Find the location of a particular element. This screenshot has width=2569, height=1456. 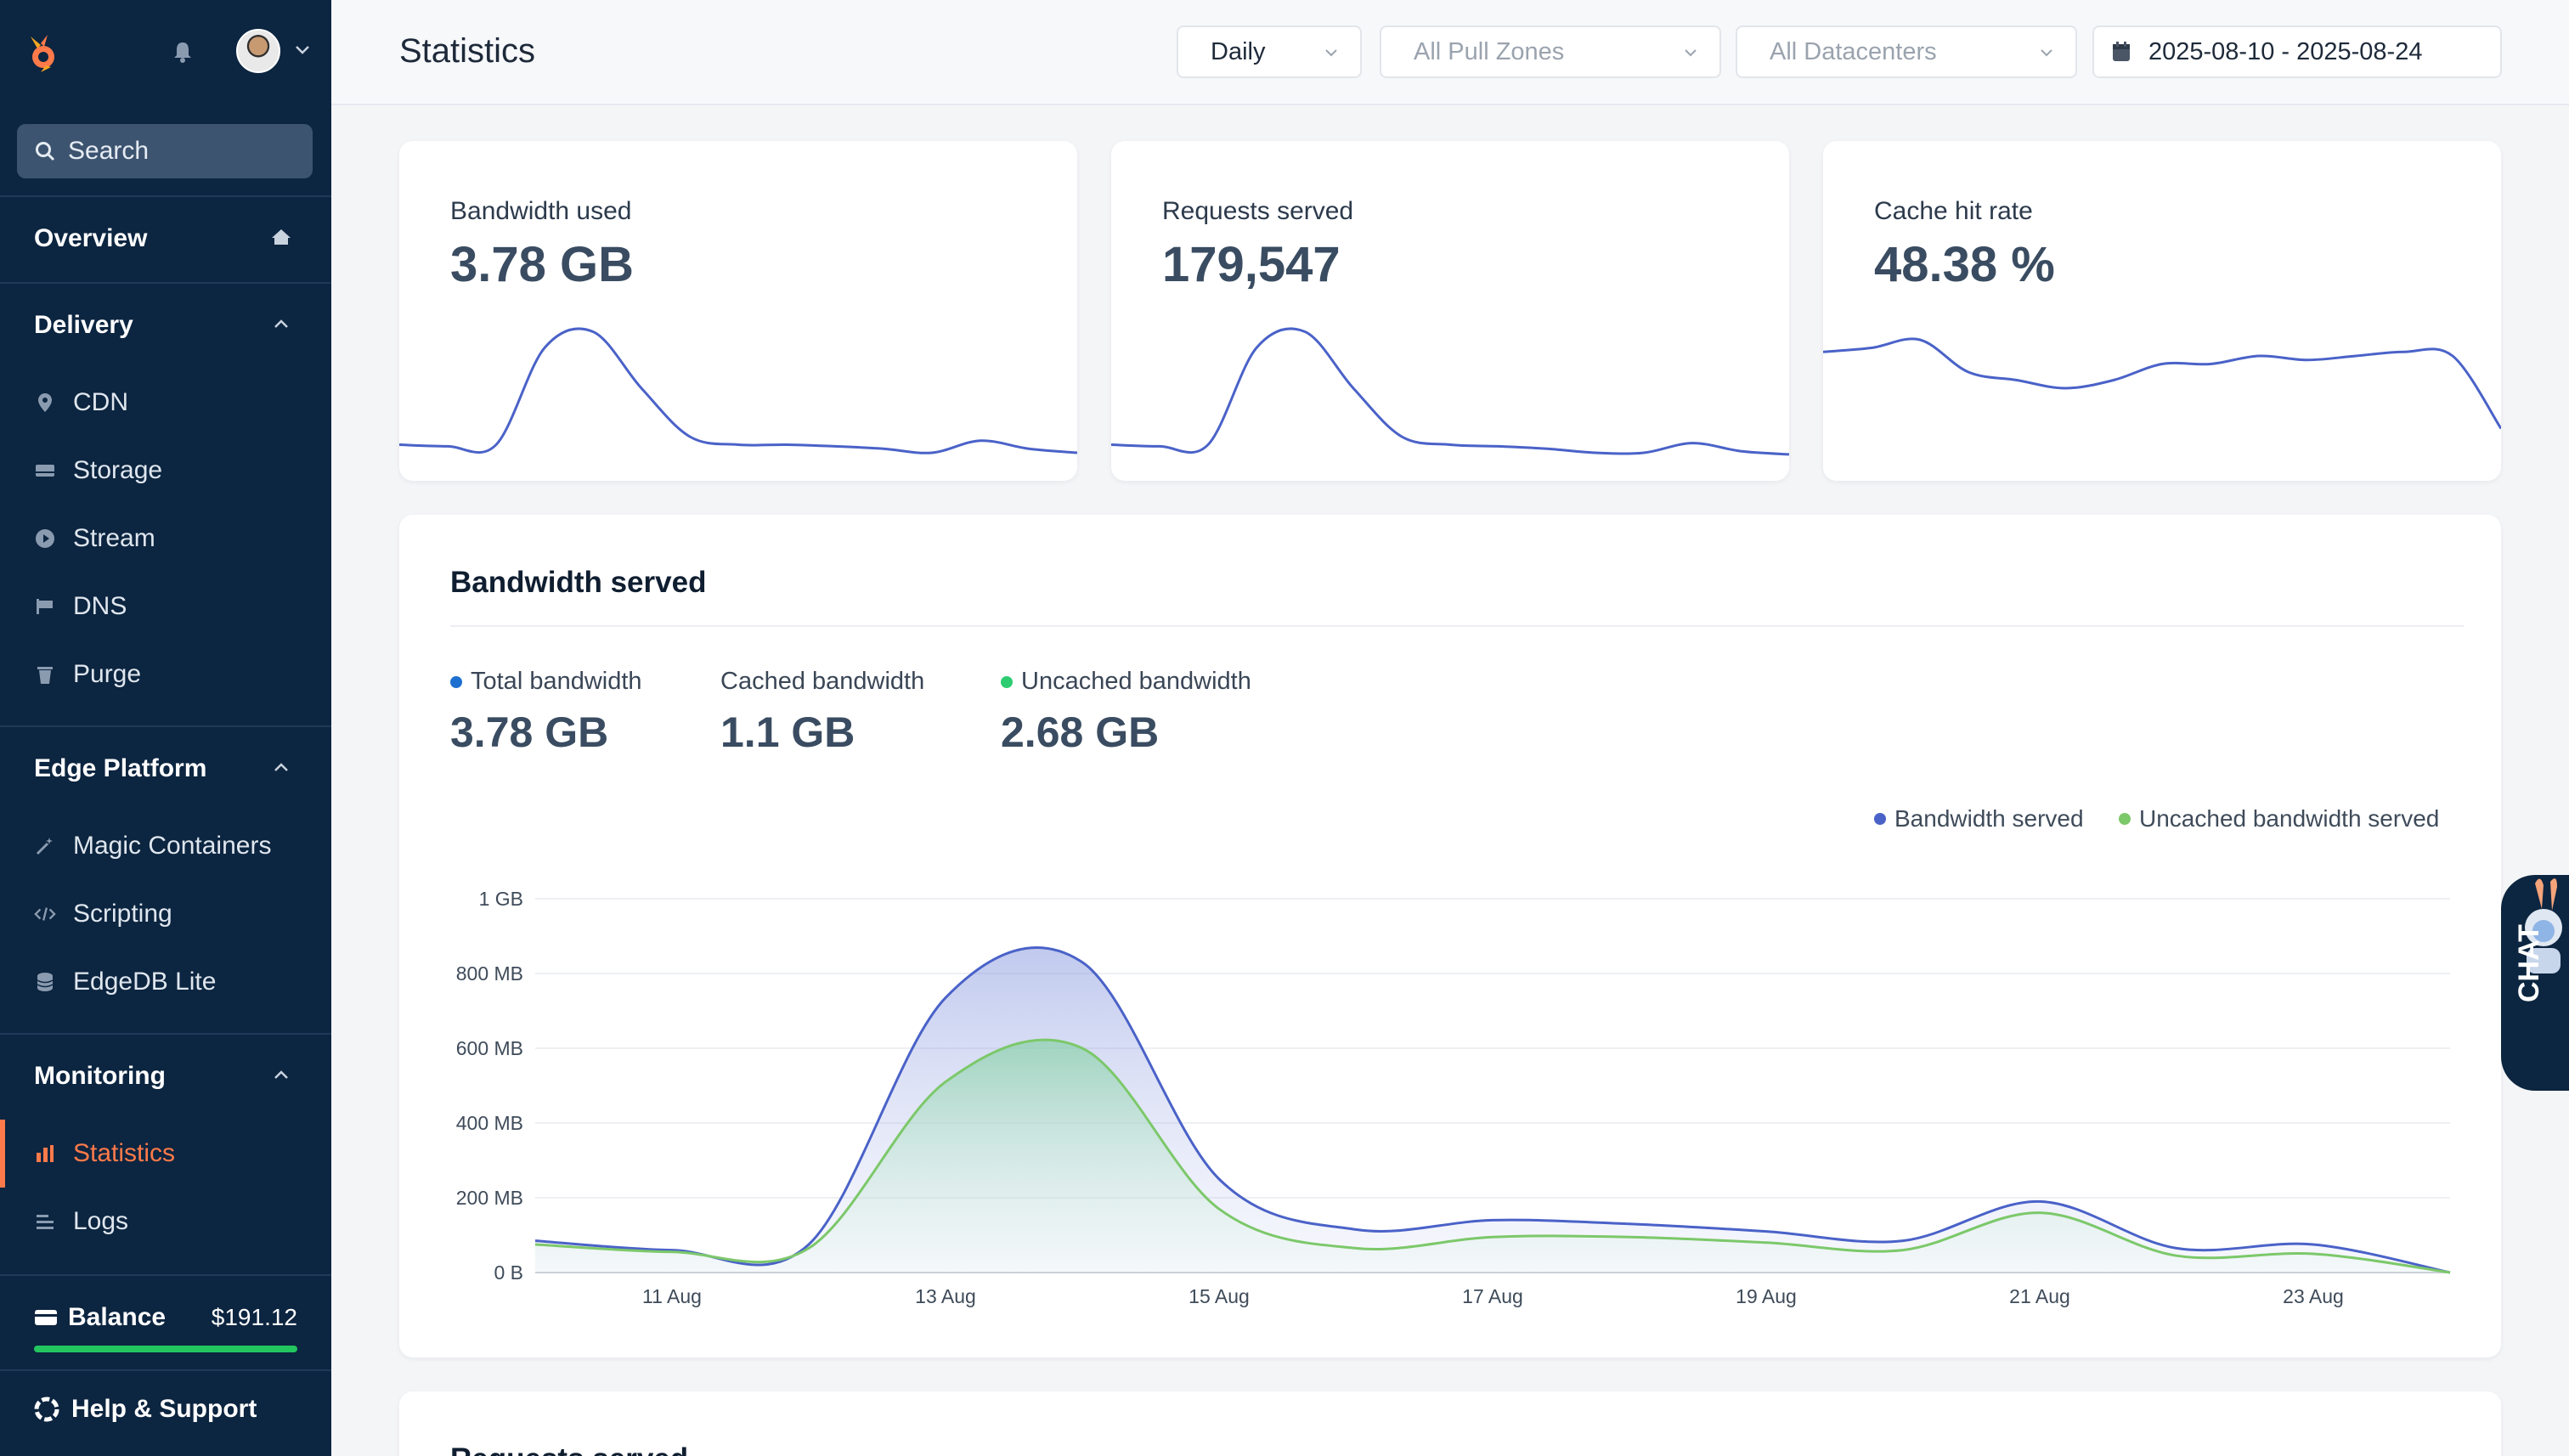

stat-label: Cache hit rate is located at coordinates (1954, 211).